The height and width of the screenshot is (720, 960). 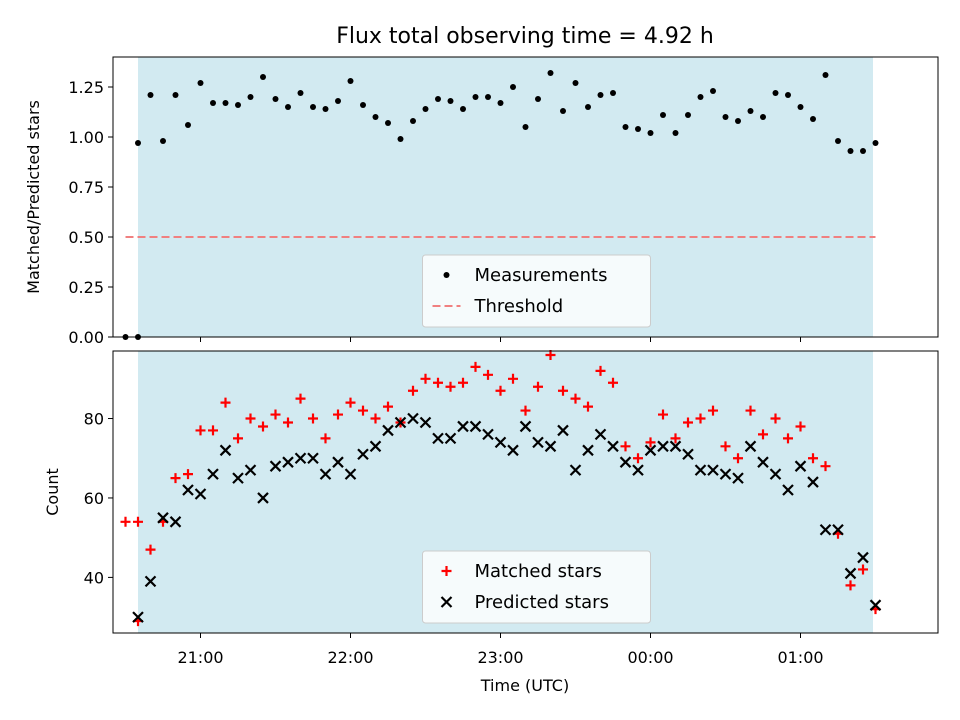 What do you see at coordinates (86, 187) in the screenshot?
I see `y-tick-label: 0.75` at bounding box center [86, 187].